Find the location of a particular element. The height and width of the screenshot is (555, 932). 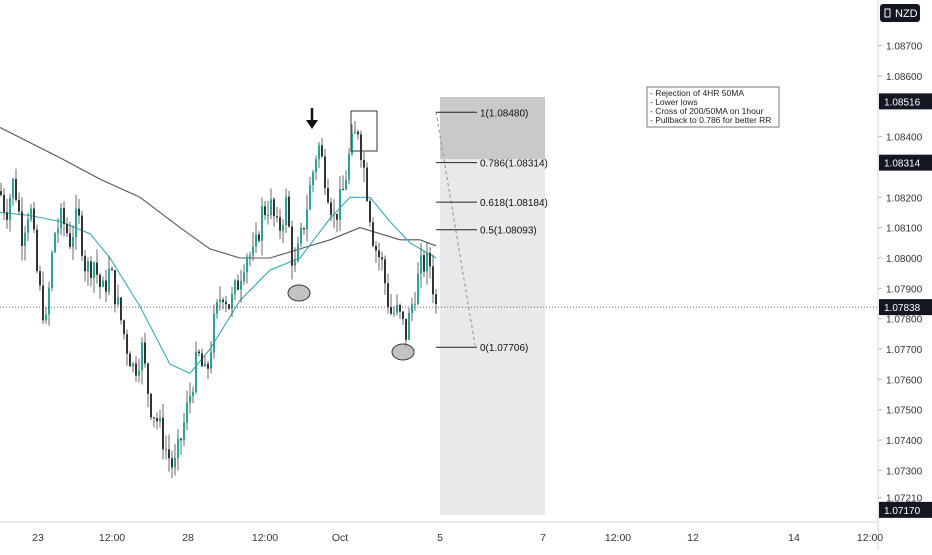

note-2: - Lower lows is located at coordinates (674, 102).